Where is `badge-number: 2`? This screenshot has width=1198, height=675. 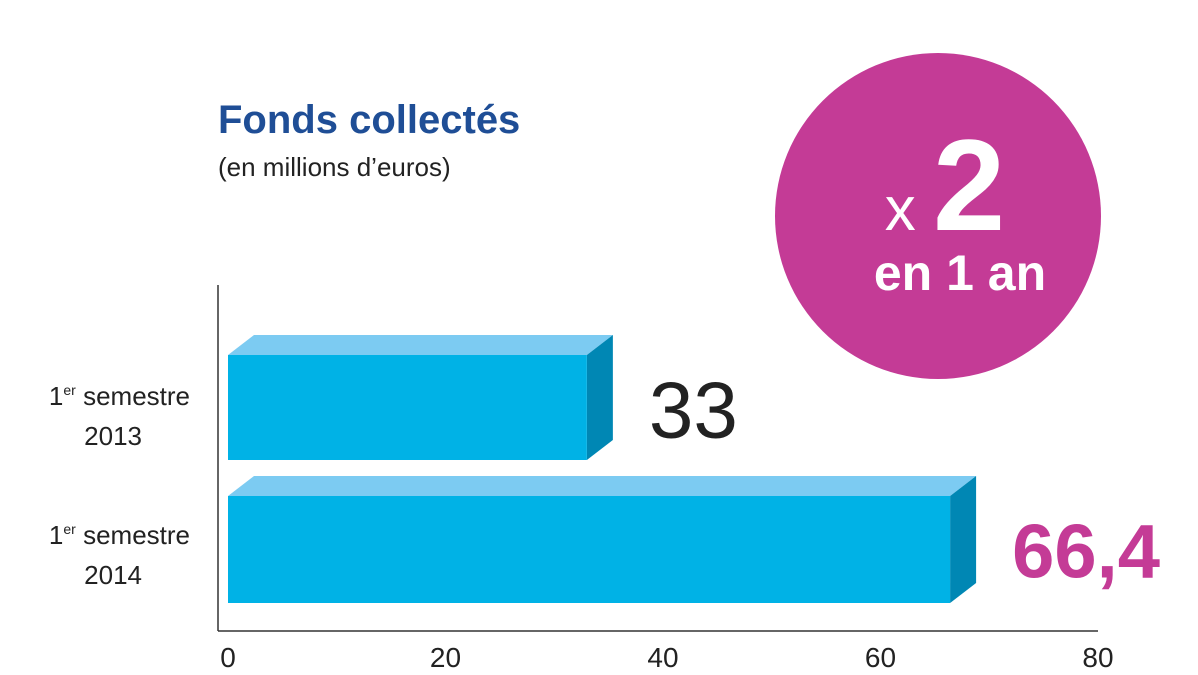 badge-number: 2 is located at coordinates (969, 185).